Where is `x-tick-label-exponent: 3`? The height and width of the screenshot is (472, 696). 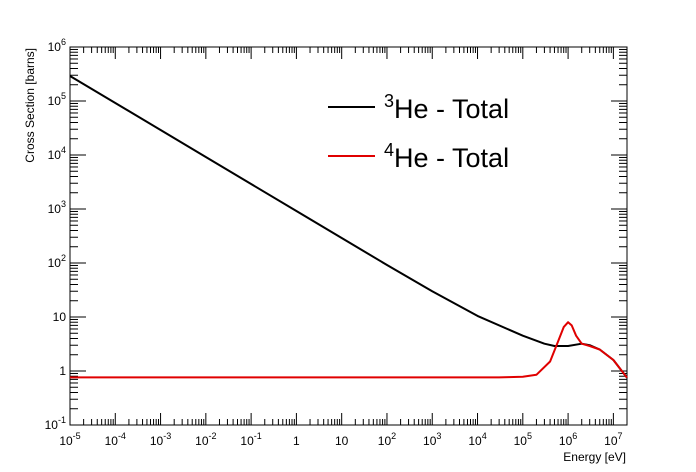 x-tick-label-exponent: 3 is located at coordinates (438, 436).